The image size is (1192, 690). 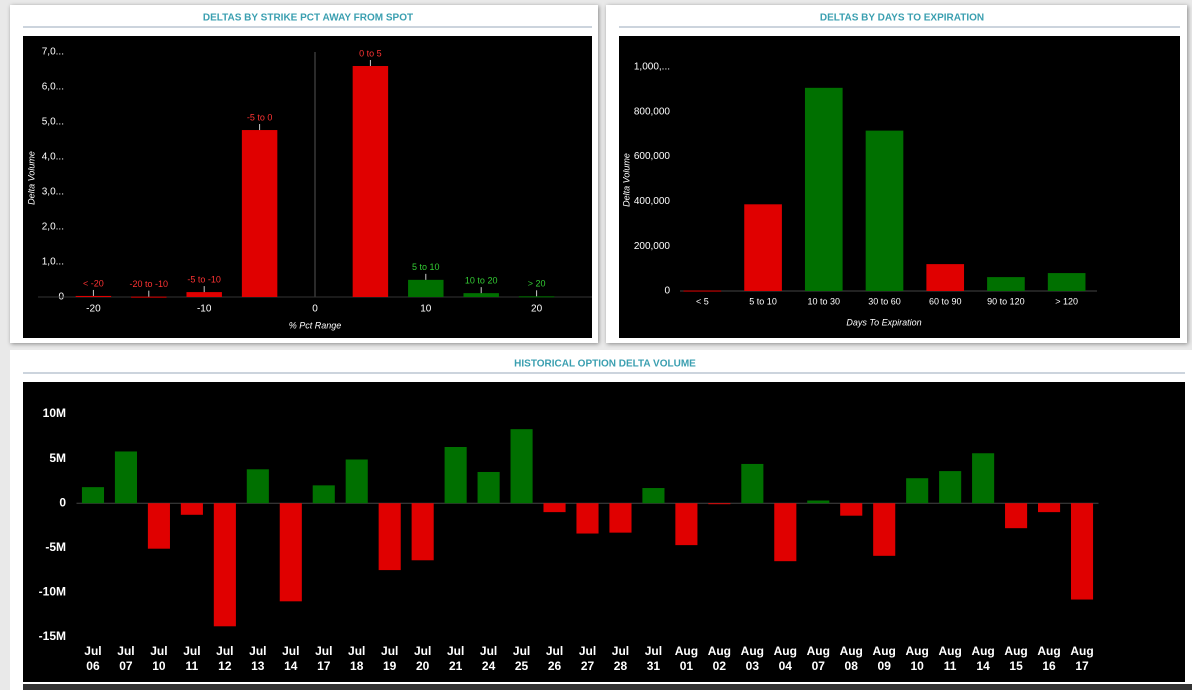 What do you see at coordinates (1066, 301) in the screenshot?
I see `x-tick-label: > 120` at bounding box center [1066, 301].